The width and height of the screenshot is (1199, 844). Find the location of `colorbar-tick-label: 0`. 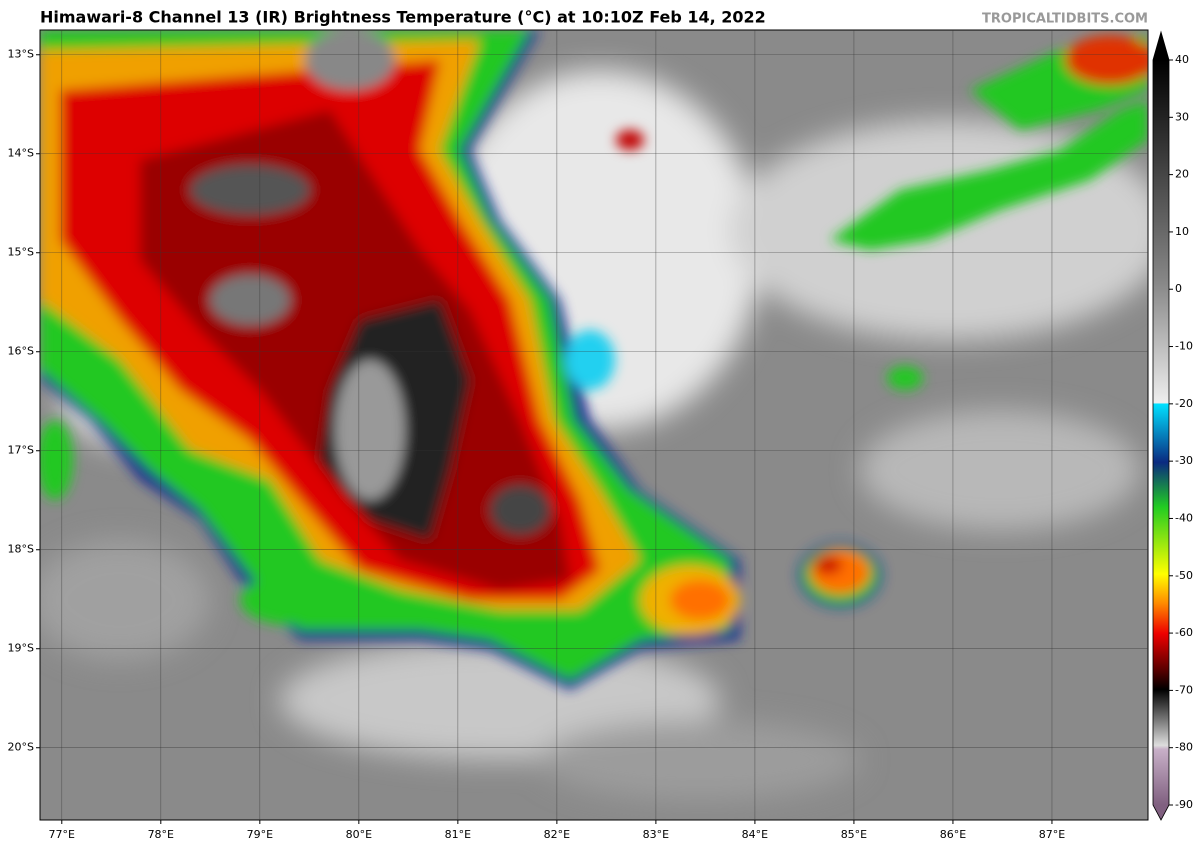

colorbar-tick-label: 0 is located at coordinates (1178, 288).